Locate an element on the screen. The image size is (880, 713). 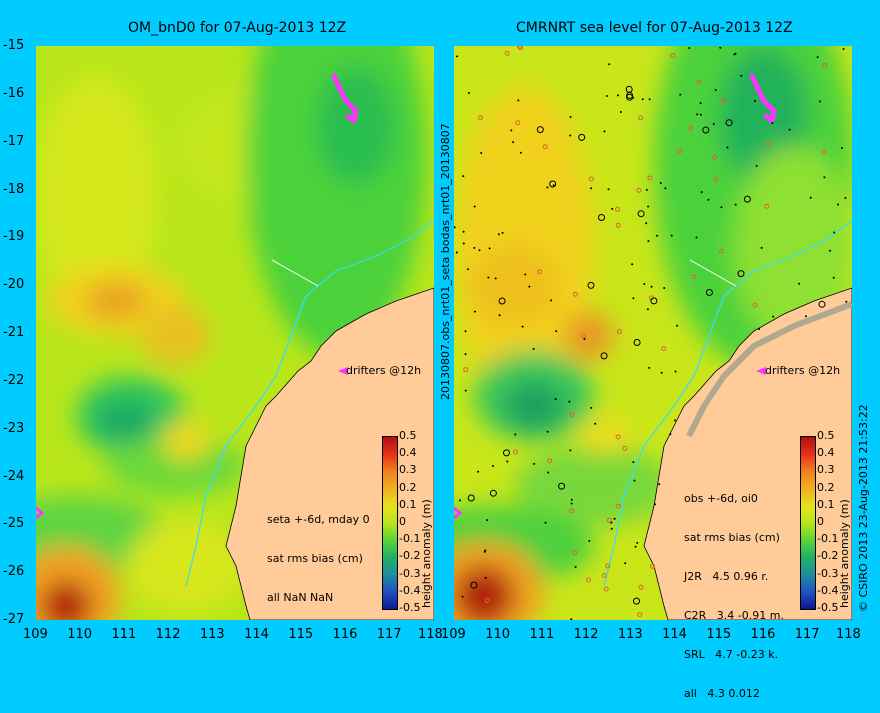
y-tick-label: -25 is located at coordinates (14, 524).